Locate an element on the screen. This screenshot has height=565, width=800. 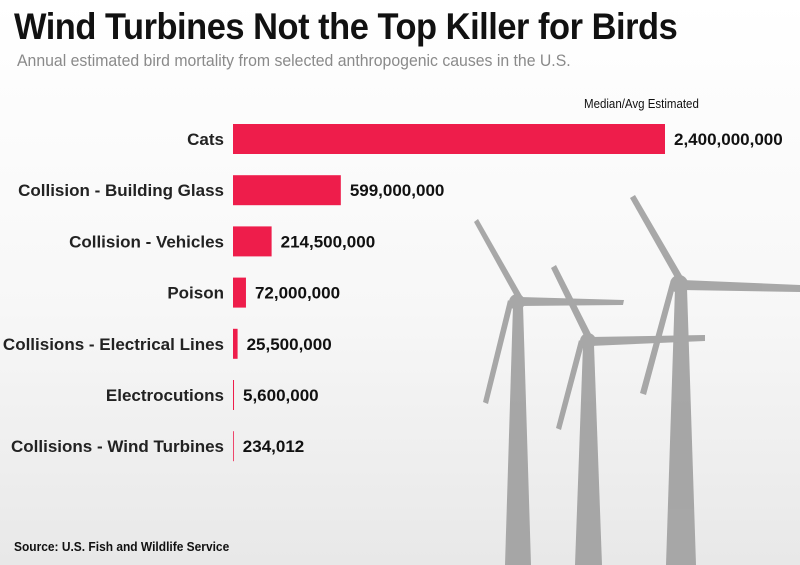
category-label: Collision - Building Glass is located at coordinates (121, 190).